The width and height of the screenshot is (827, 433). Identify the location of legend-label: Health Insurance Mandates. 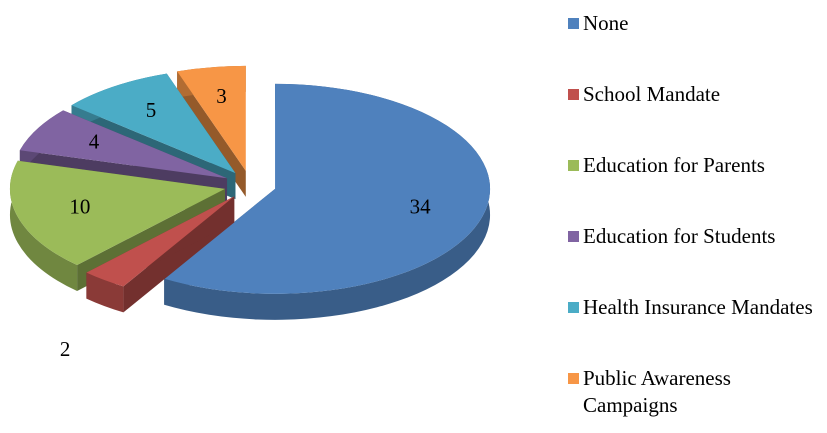
(698, 307).